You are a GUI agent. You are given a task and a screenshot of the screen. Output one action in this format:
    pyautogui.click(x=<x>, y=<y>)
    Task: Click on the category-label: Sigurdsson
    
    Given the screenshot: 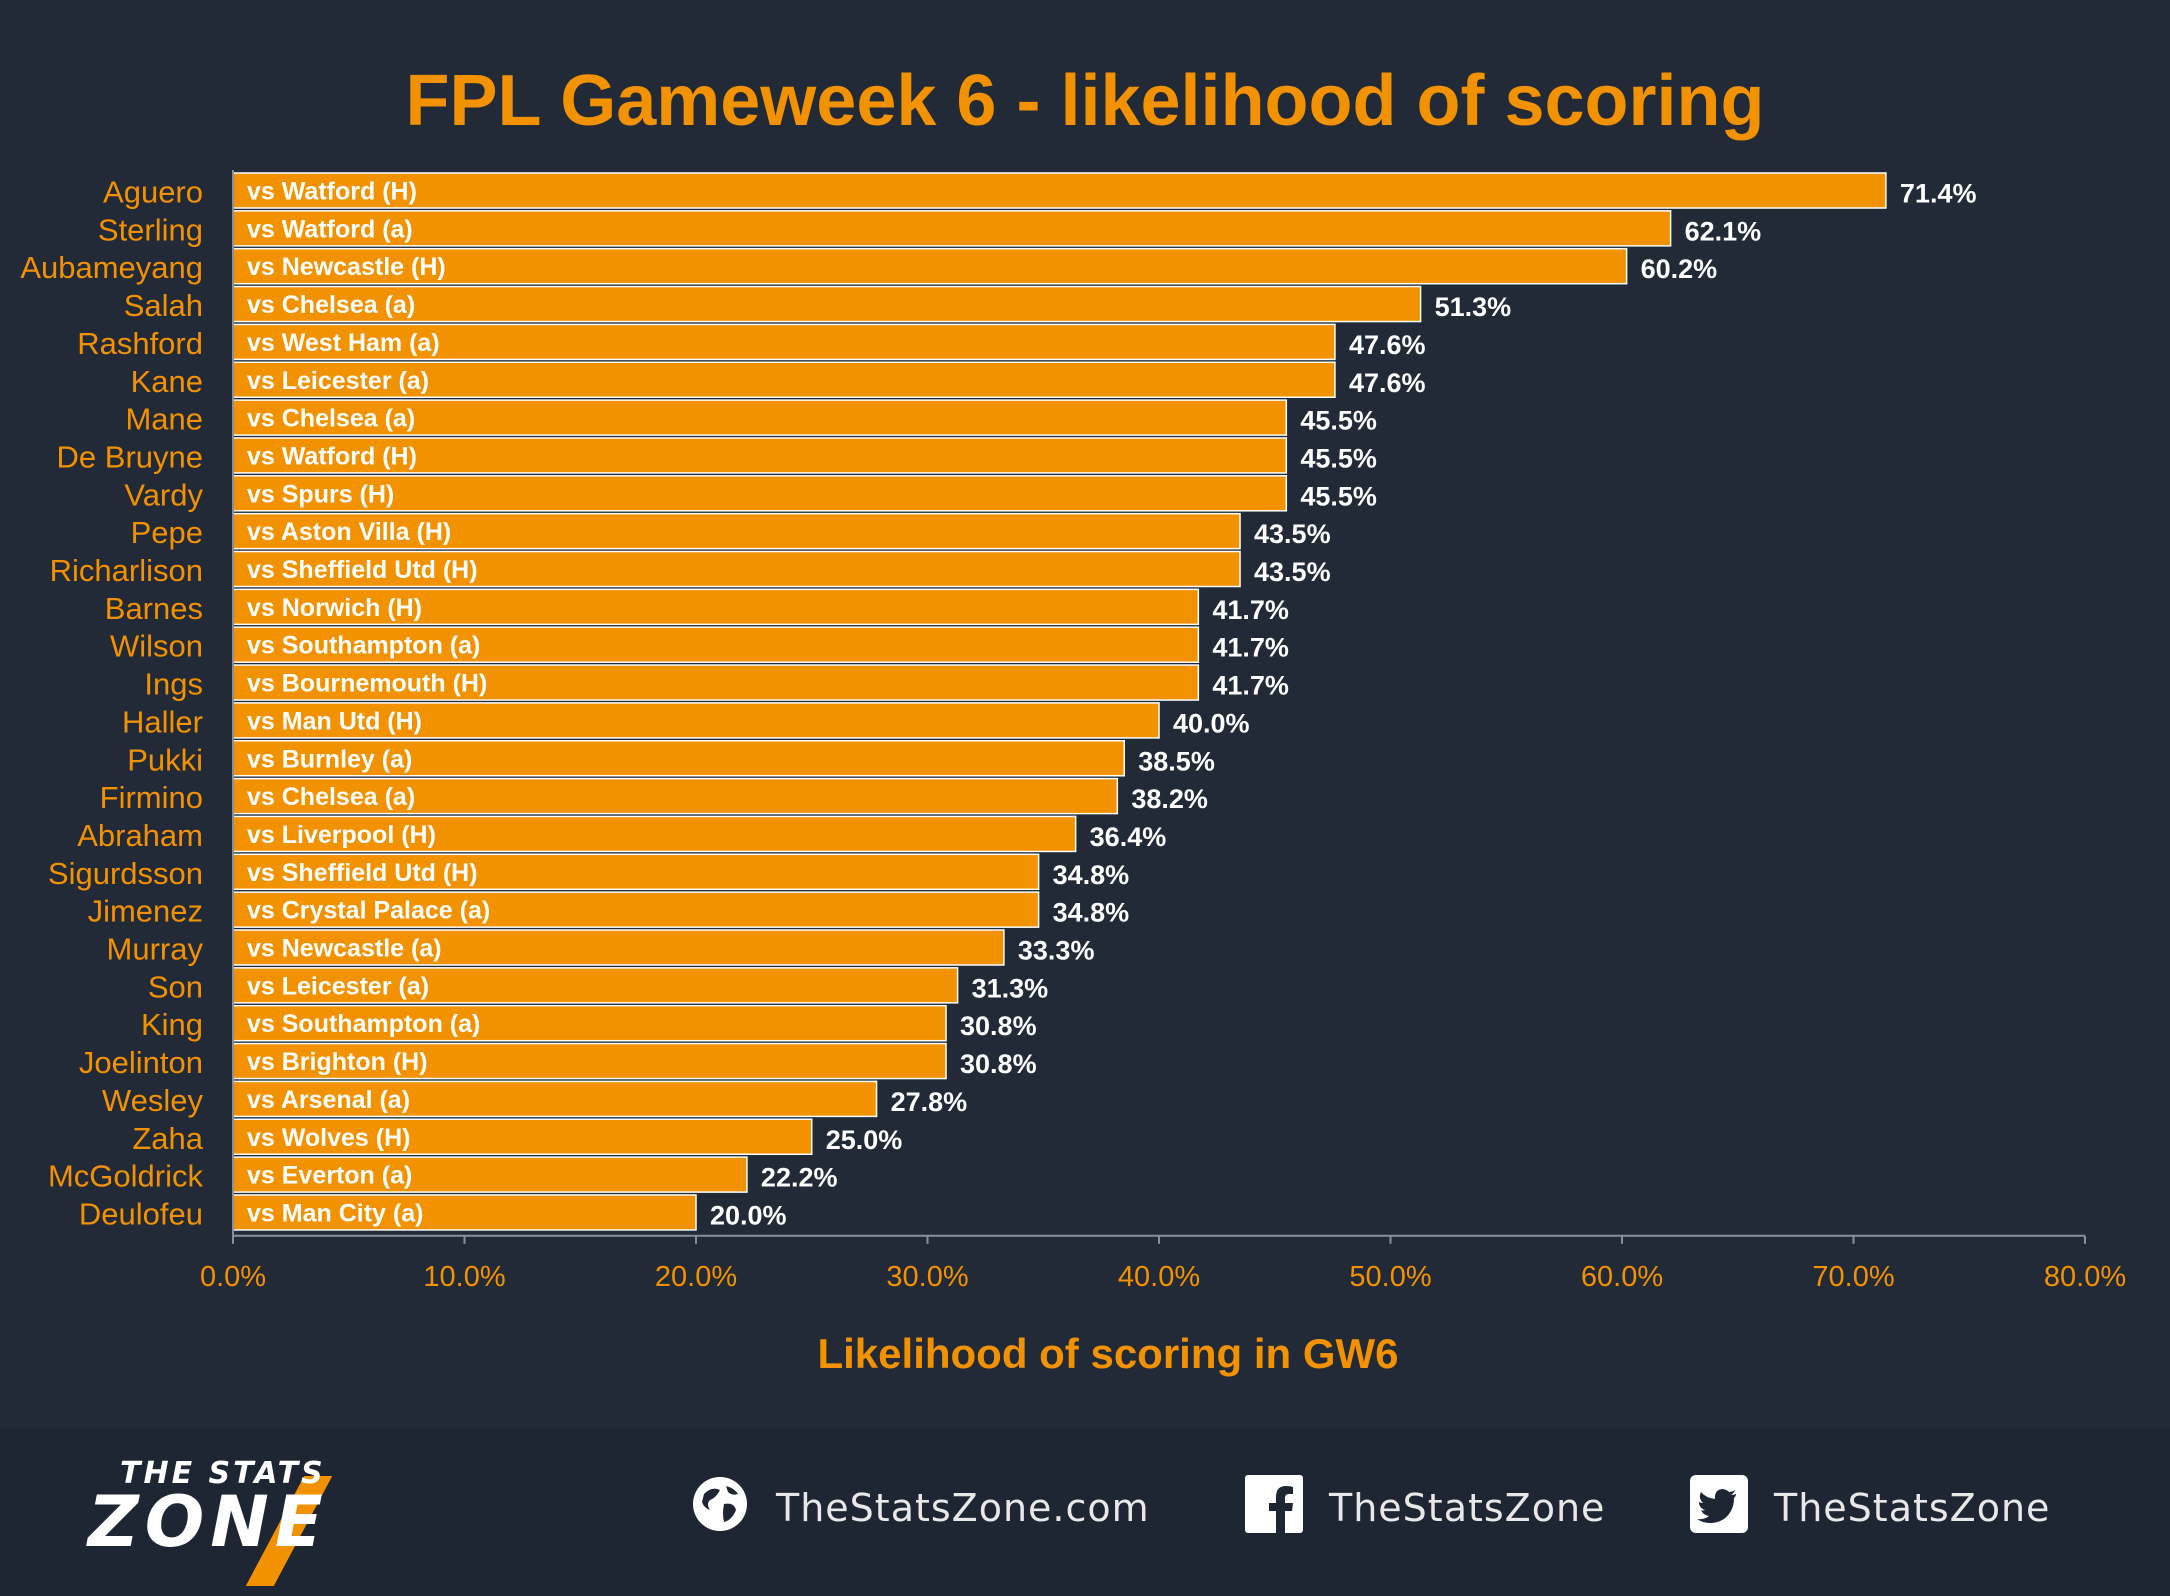 What is the action you would take?
    pyautogui.click(x=125, y=873)
    